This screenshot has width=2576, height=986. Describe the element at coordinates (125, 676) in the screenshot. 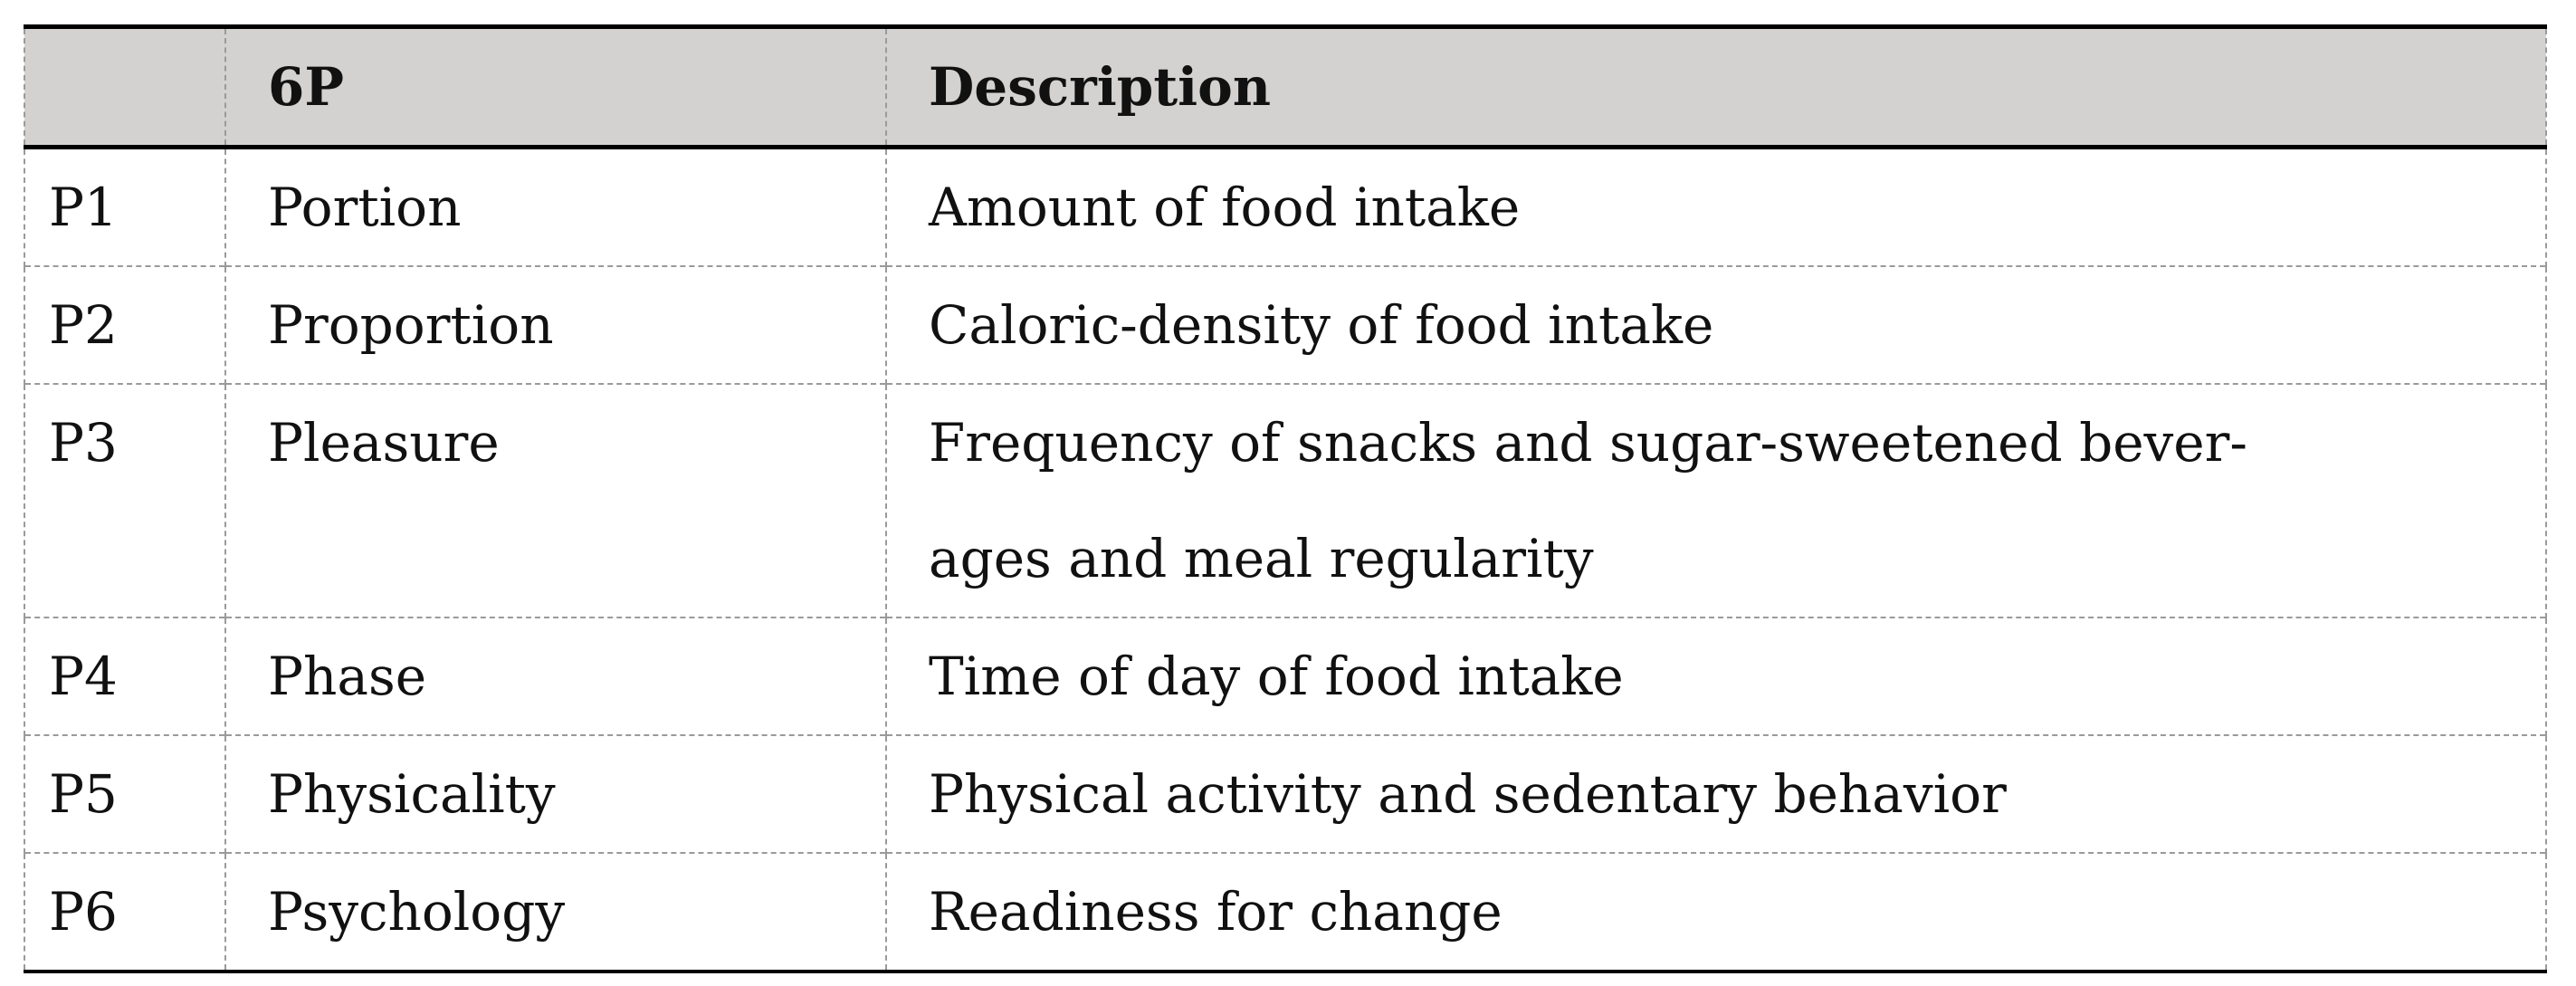

I see `row-id: P4` at that location.